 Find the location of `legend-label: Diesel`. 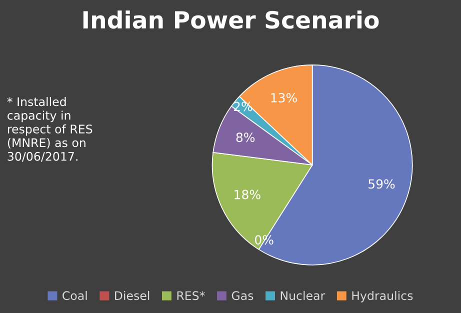

legend-label: Diesel is located at coordinates (132, 295).